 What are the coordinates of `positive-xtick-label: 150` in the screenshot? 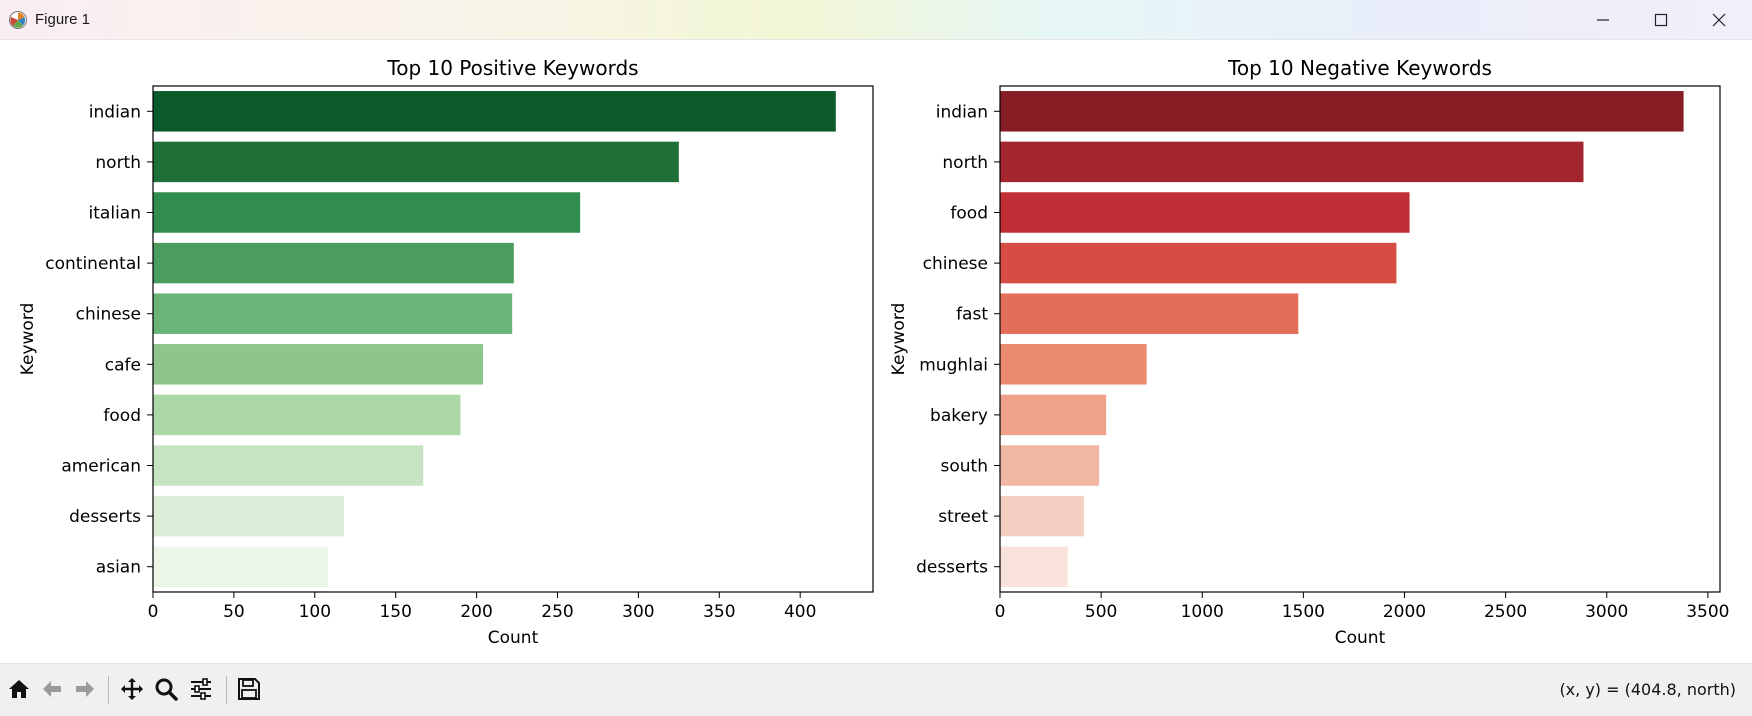 It's located at (395, 612).